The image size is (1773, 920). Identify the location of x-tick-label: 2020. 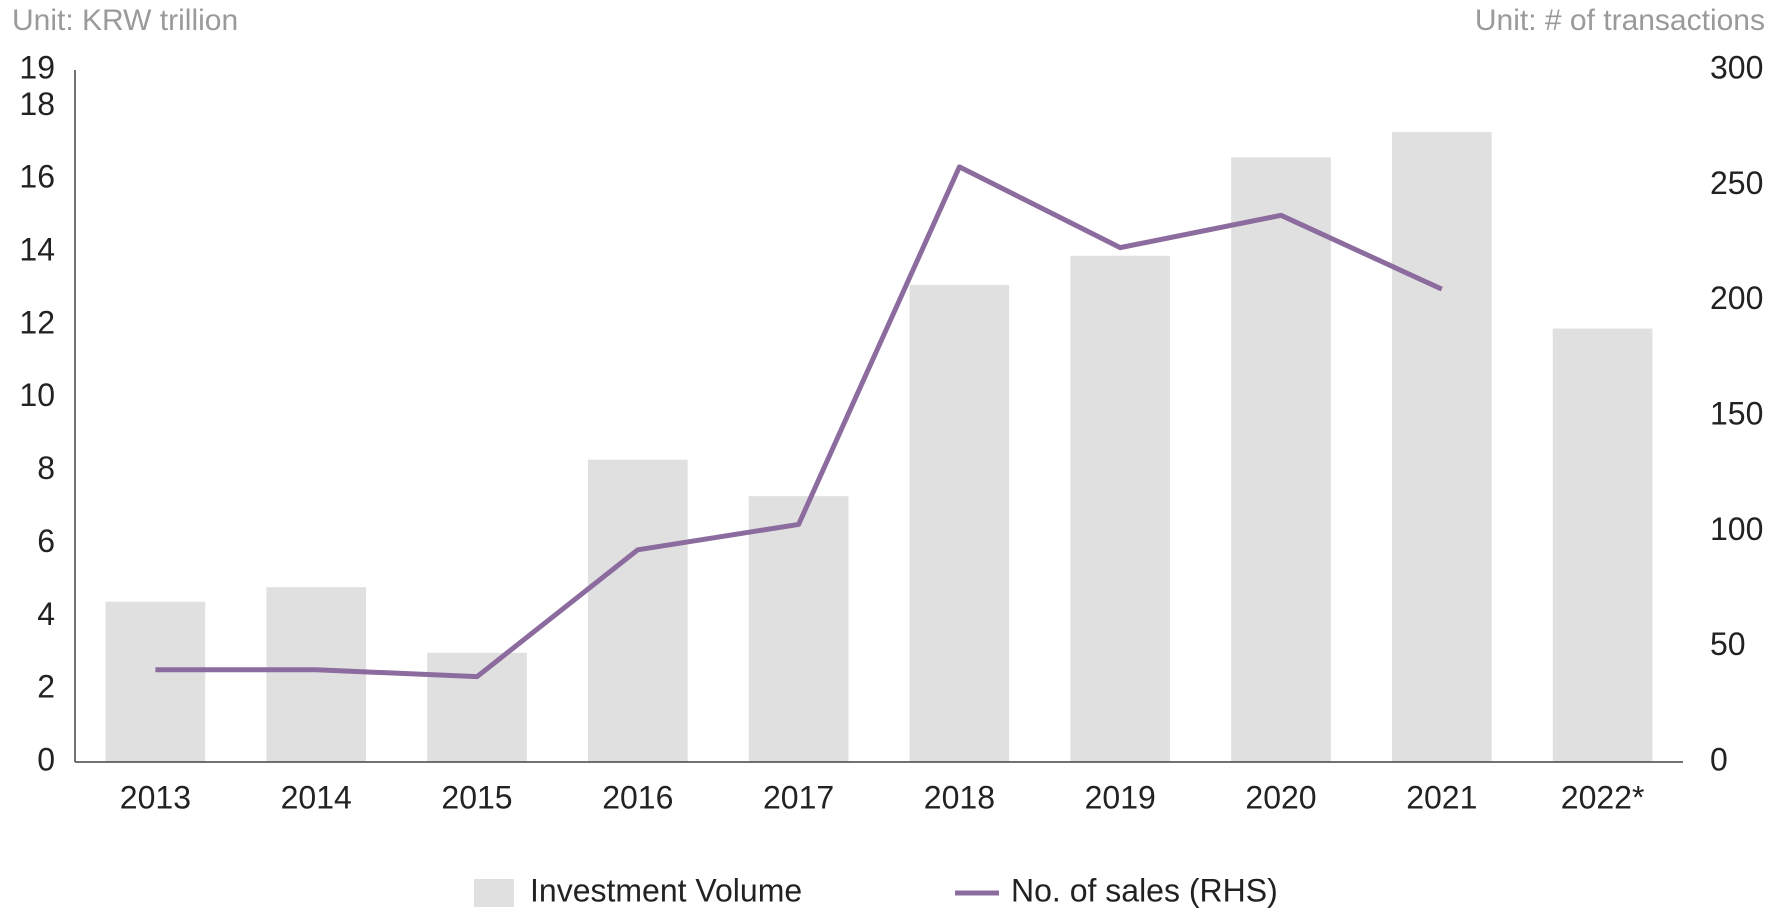
(1280, 797).